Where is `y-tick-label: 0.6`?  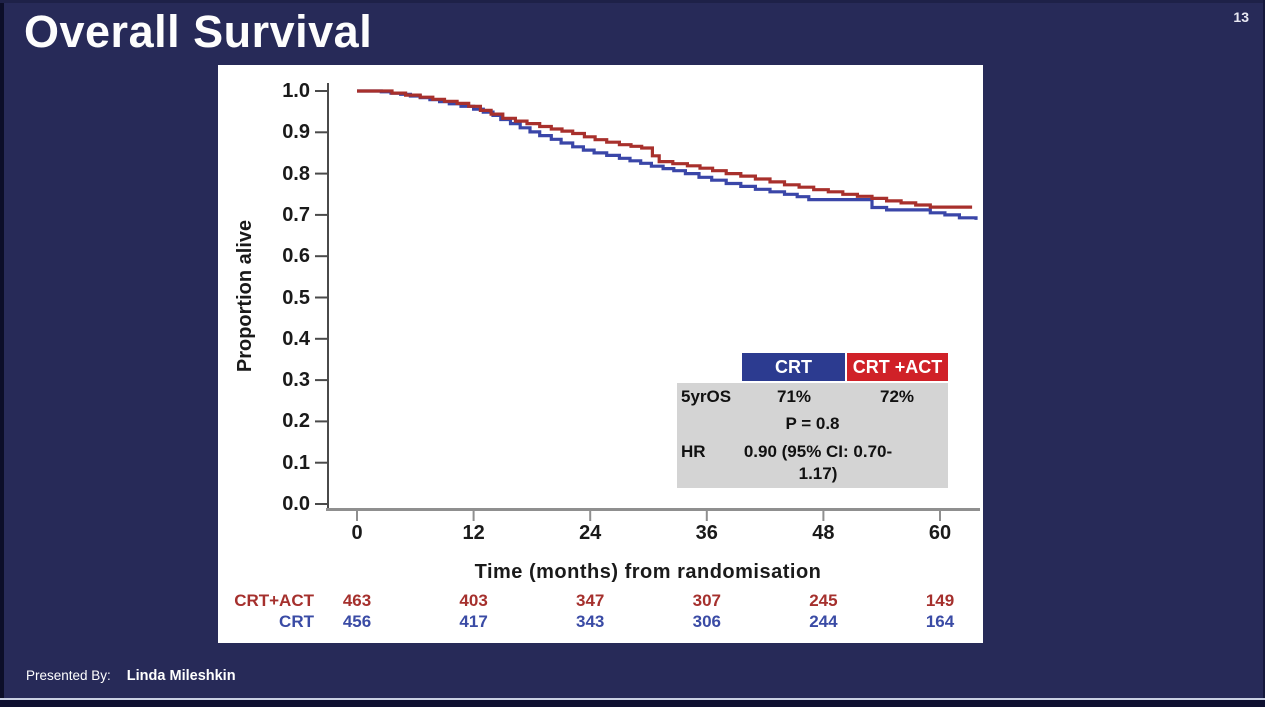 y-tick-label: 0.6 is located at coordinates (296, 256).